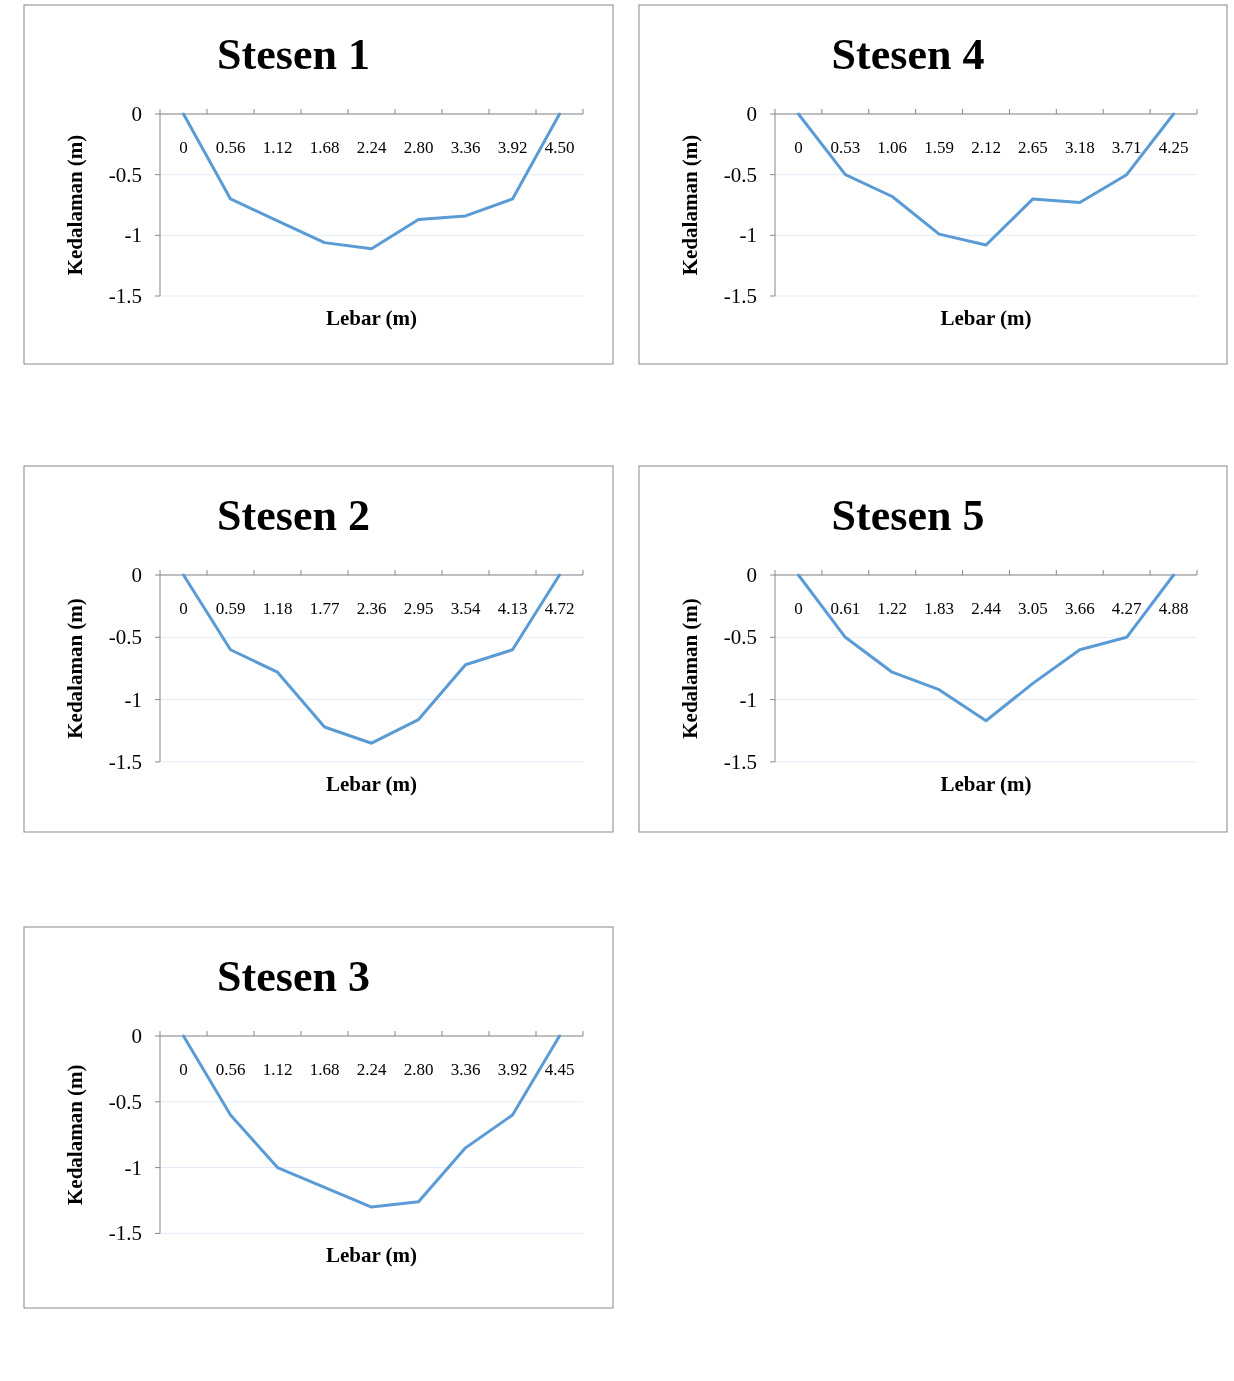 The image size is (1234, 1381). I want to click on x-tick-label: 2.95, so click(418, 608).